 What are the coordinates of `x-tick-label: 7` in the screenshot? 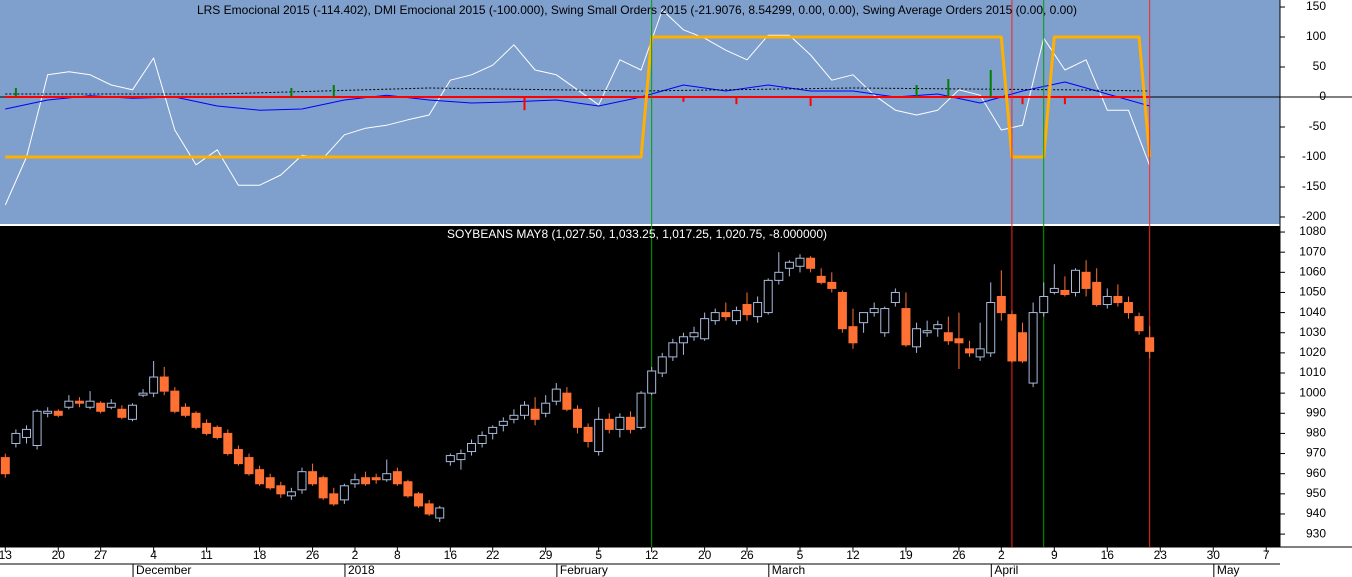 It's located at (1266, 555).